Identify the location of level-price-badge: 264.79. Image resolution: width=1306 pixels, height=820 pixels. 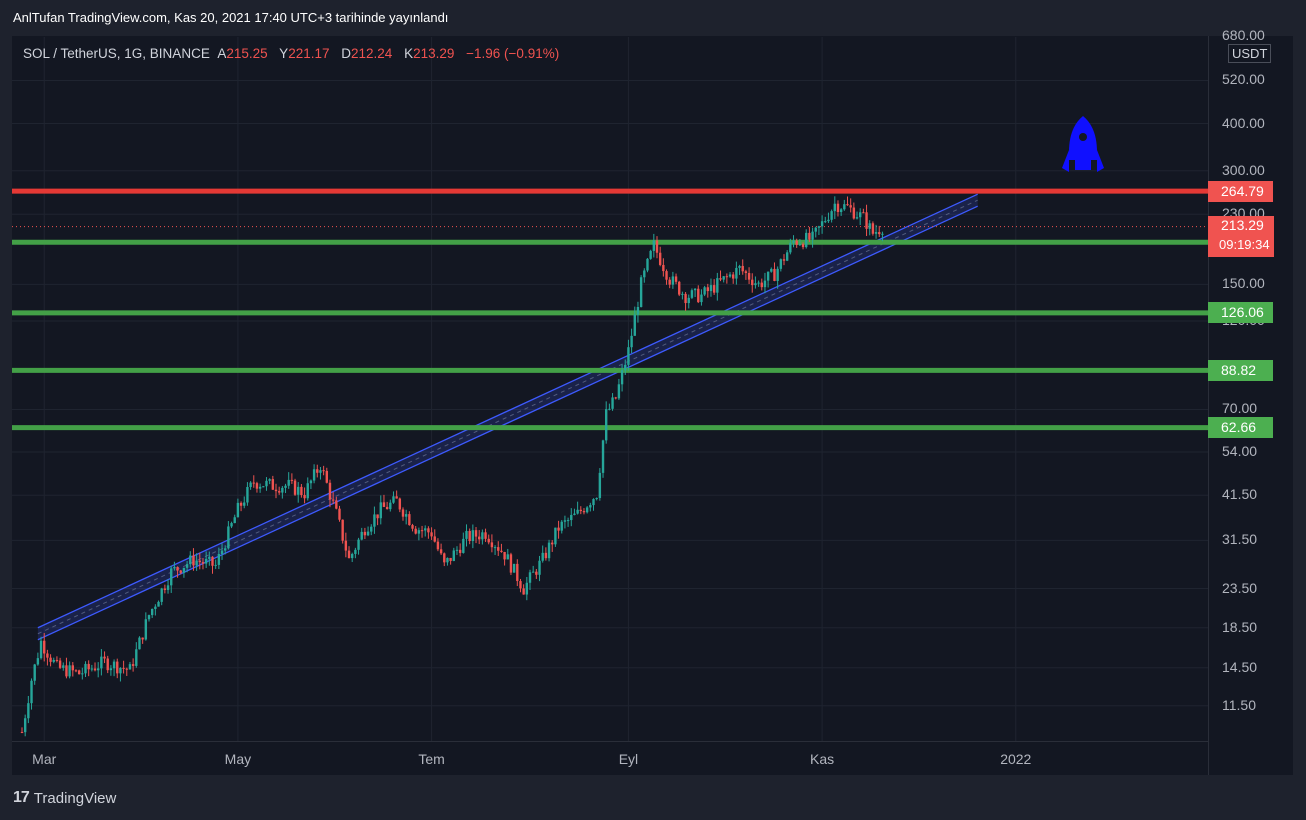
(1240, 191).